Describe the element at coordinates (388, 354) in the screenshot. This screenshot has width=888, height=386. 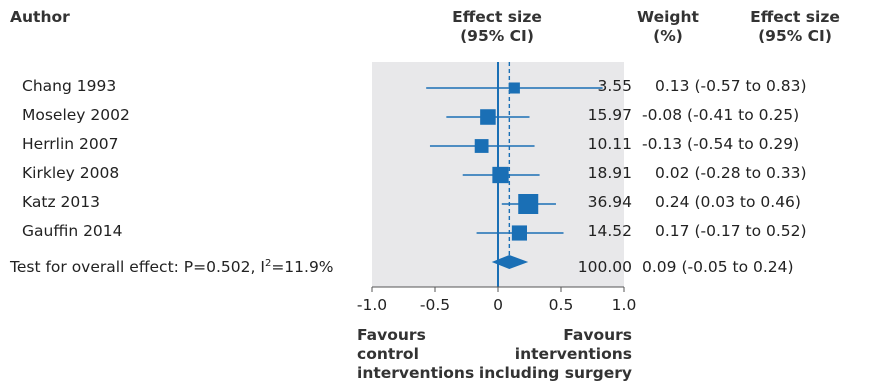
I see `favours-left-line2: control` at that location.